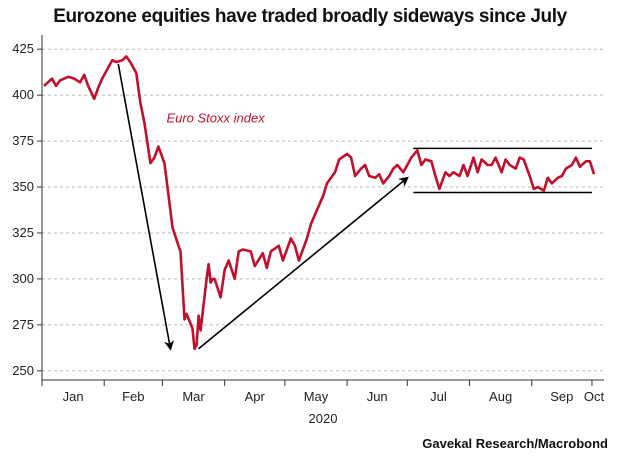 The height and width of the screenshot is (465, 620). What do you see at coordinates (133, 396) in the screenshot?
I see `x-tick-label: Feb` at bounding box center [133, 396].